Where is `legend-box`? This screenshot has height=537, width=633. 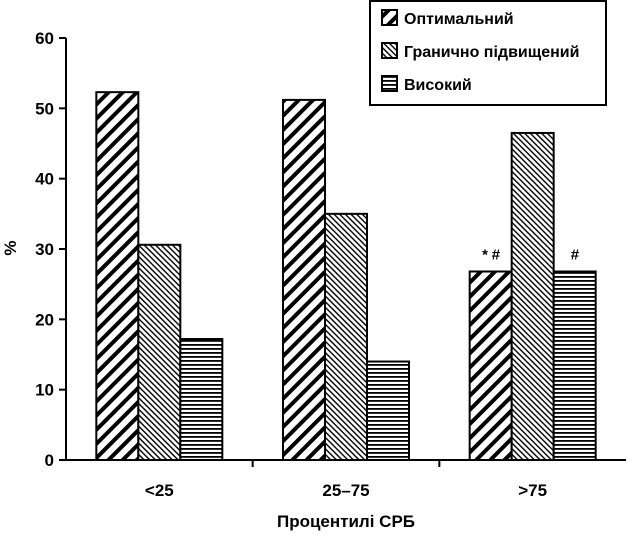 legend-box is located at coordinates (488, 53).